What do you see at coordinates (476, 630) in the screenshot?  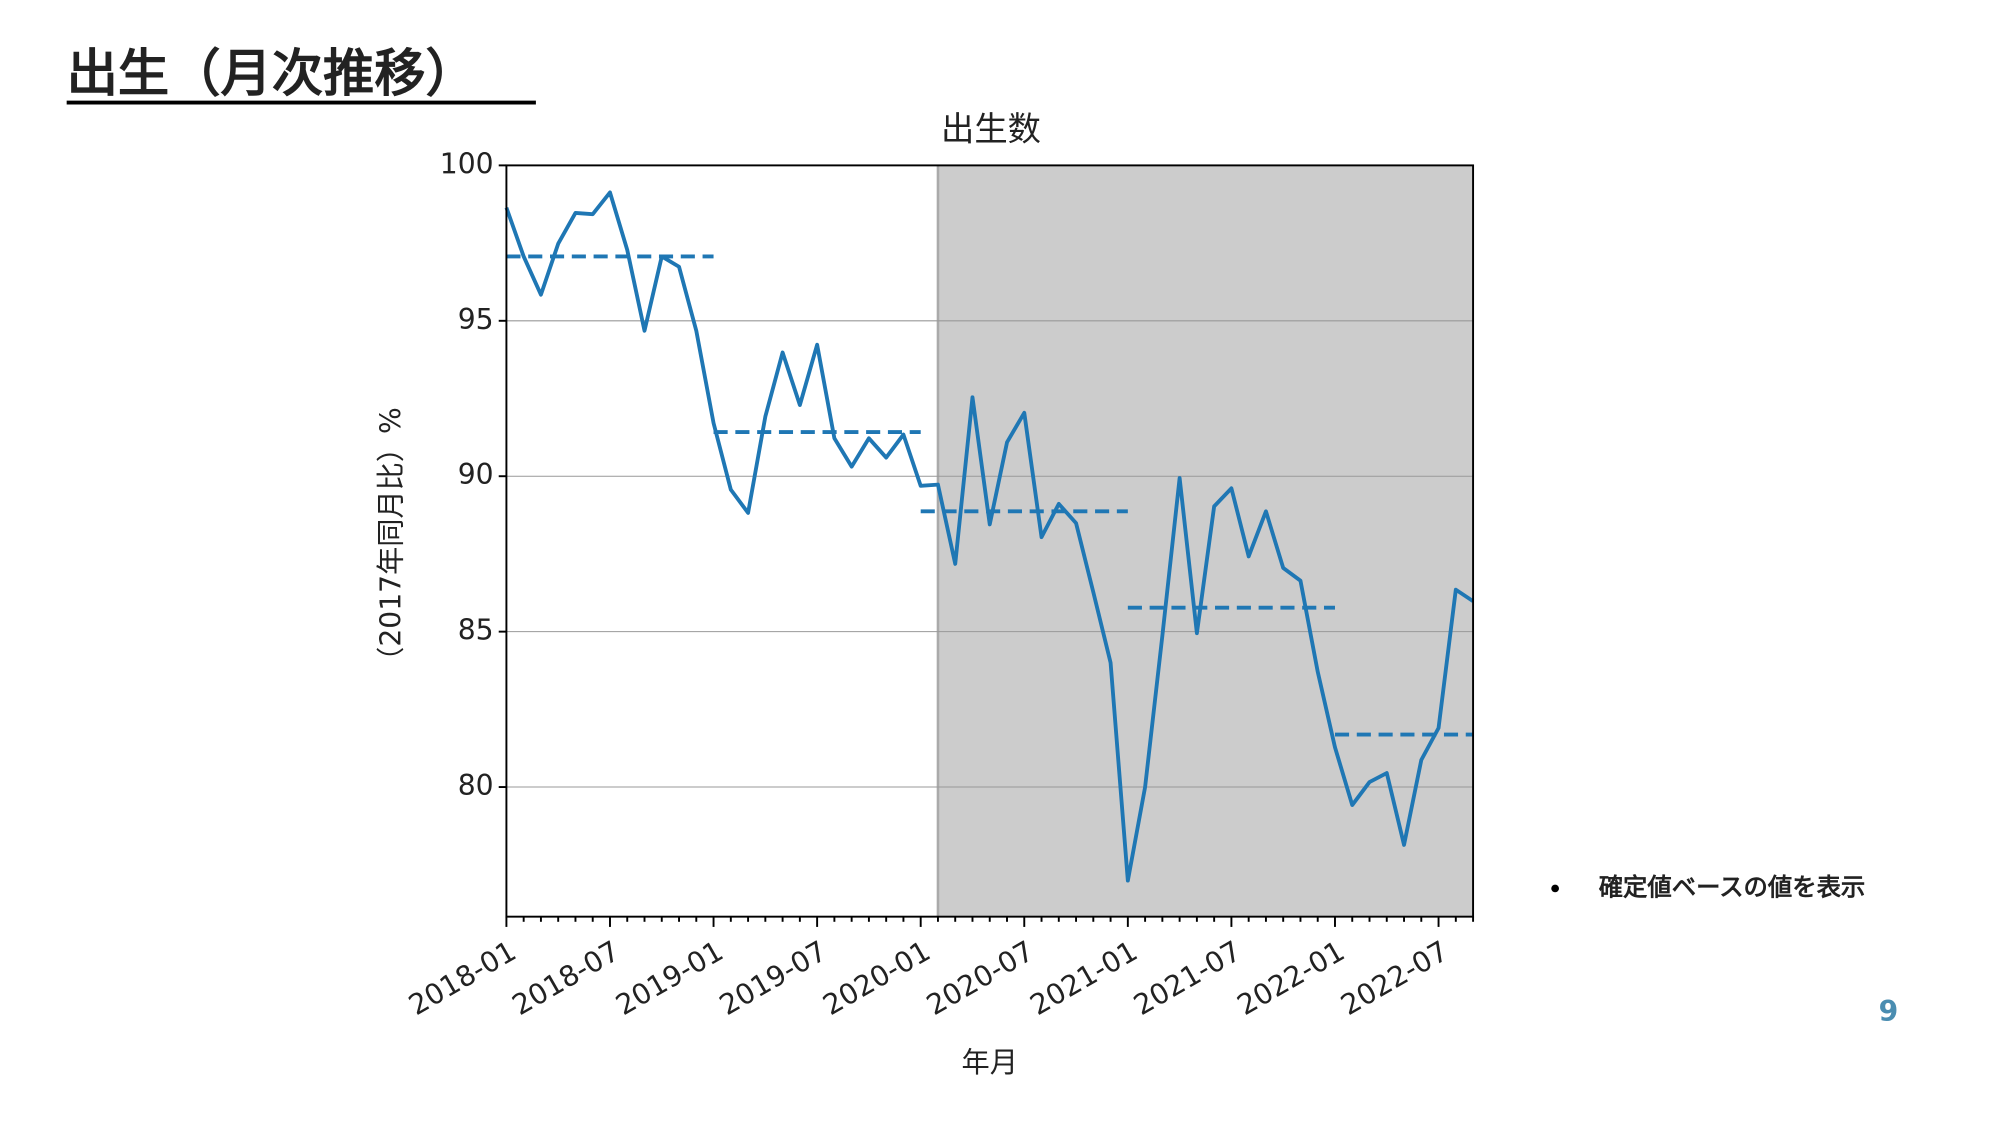 I see `y-tick-label: 85` at bounding box center [476, 630].